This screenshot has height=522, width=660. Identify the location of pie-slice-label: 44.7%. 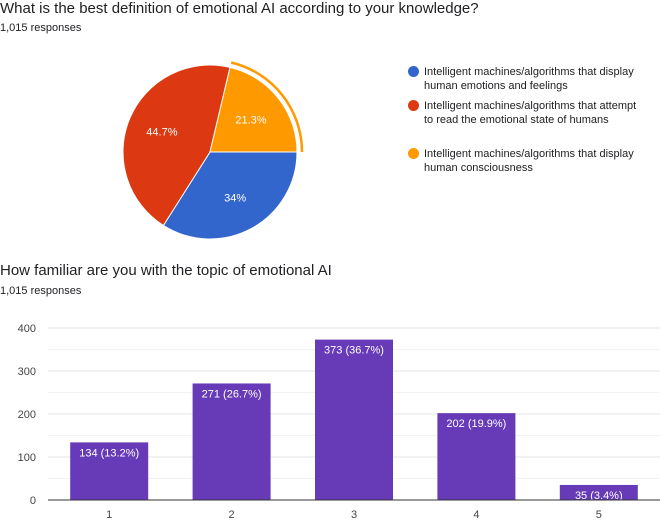
(161, 133).